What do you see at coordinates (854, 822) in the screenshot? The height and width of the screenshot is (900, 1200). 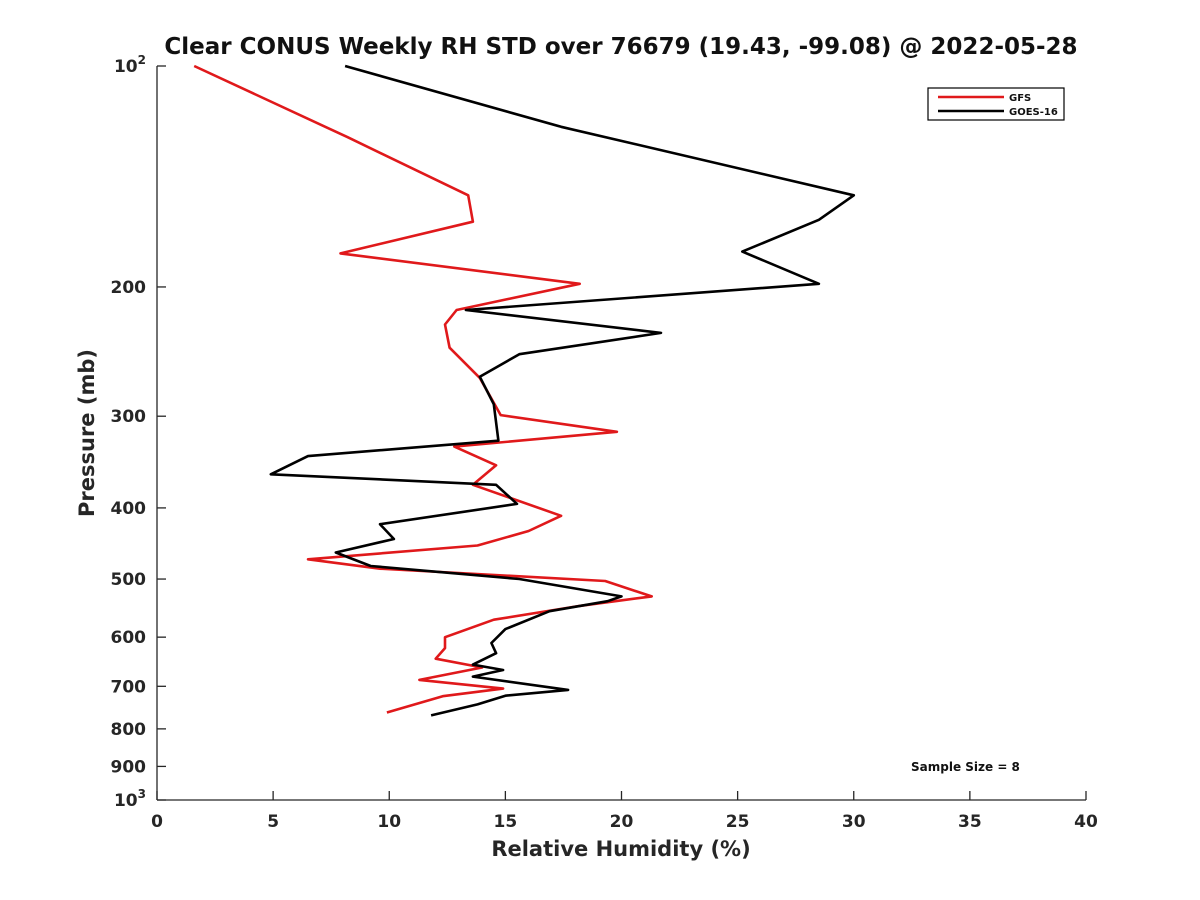 I see `x-tick-label: 30` at bounding box center [854, 822].